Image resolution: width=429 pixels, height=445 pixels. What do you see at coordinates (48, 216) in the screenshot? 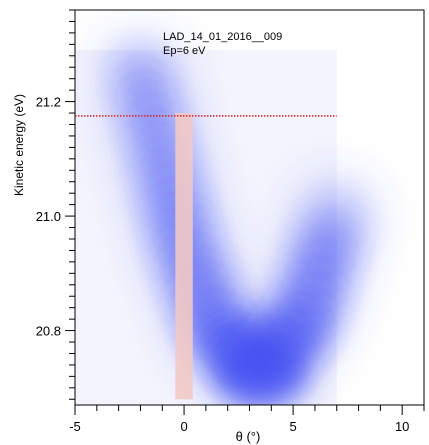
I see `y-tick-label: 21.0` at bounding box center [48, 216].